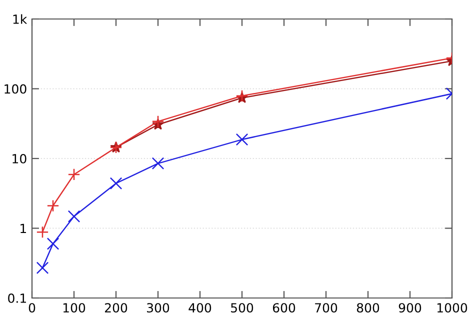 Image resolution: width=474 pixels, height=326 pixels. What do you see at coordinates (452, 308) in the screenshot?
I see `x-tick-label: 1000` at bounding box center [452, 308].